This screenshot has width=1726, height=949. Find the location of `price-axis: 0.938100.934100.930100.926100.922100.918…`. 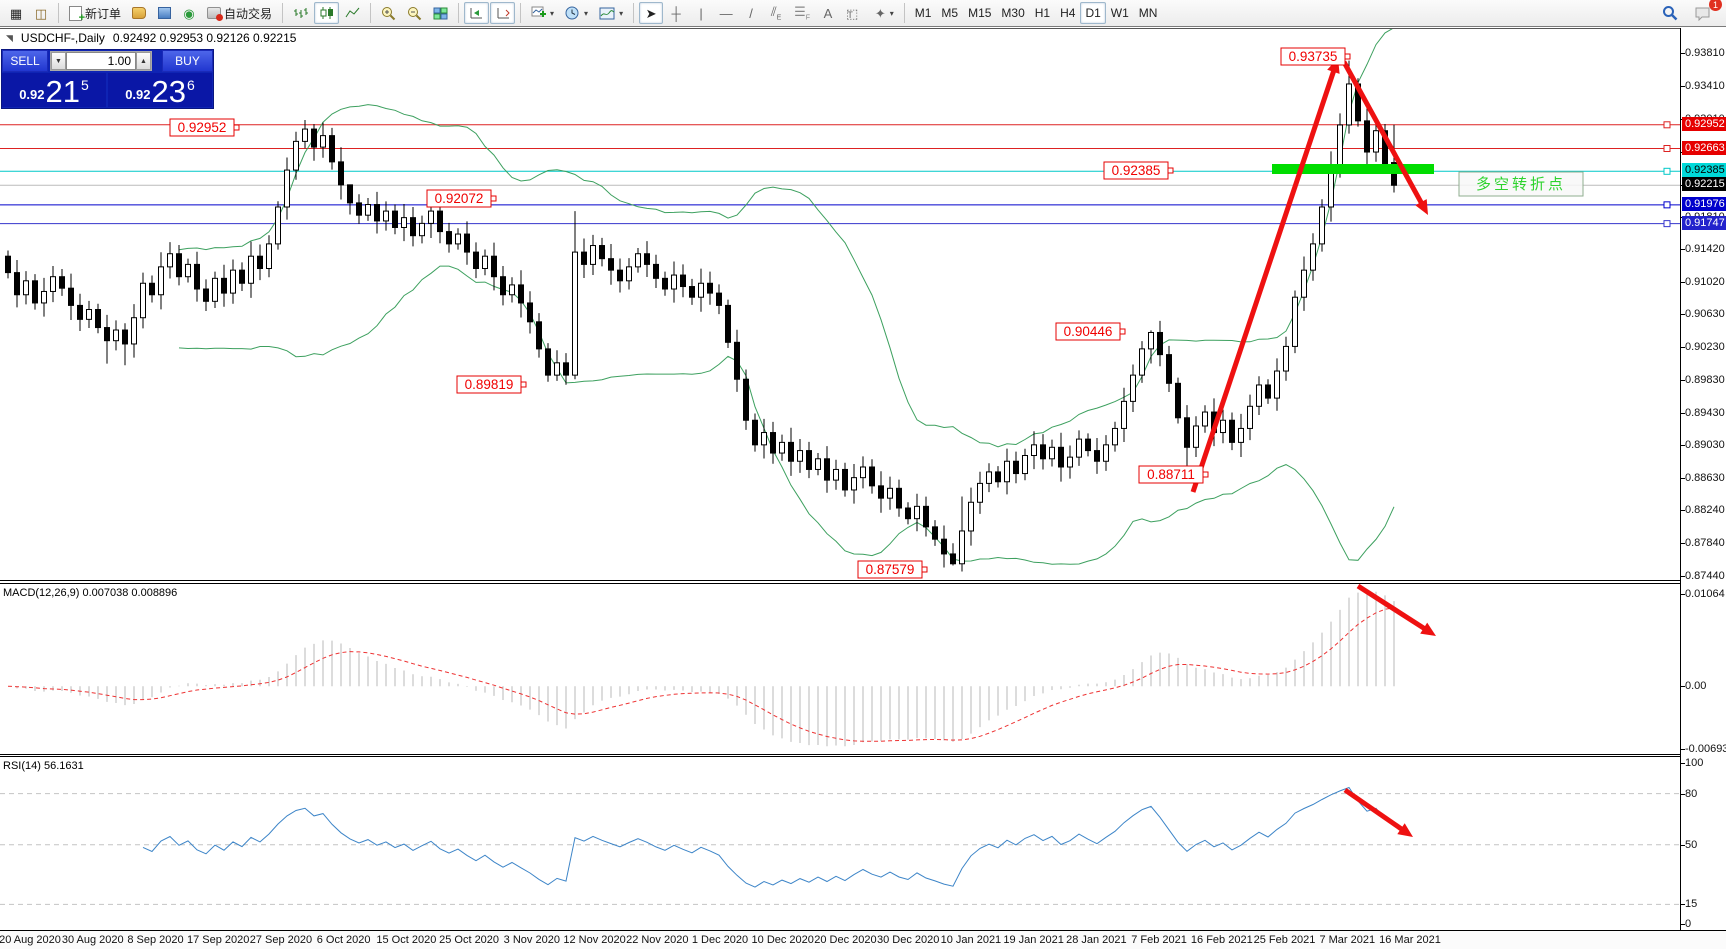

price-axis: 0.938100.934100.930100.926100.922100.918… is located at coordinates (1703, 479).